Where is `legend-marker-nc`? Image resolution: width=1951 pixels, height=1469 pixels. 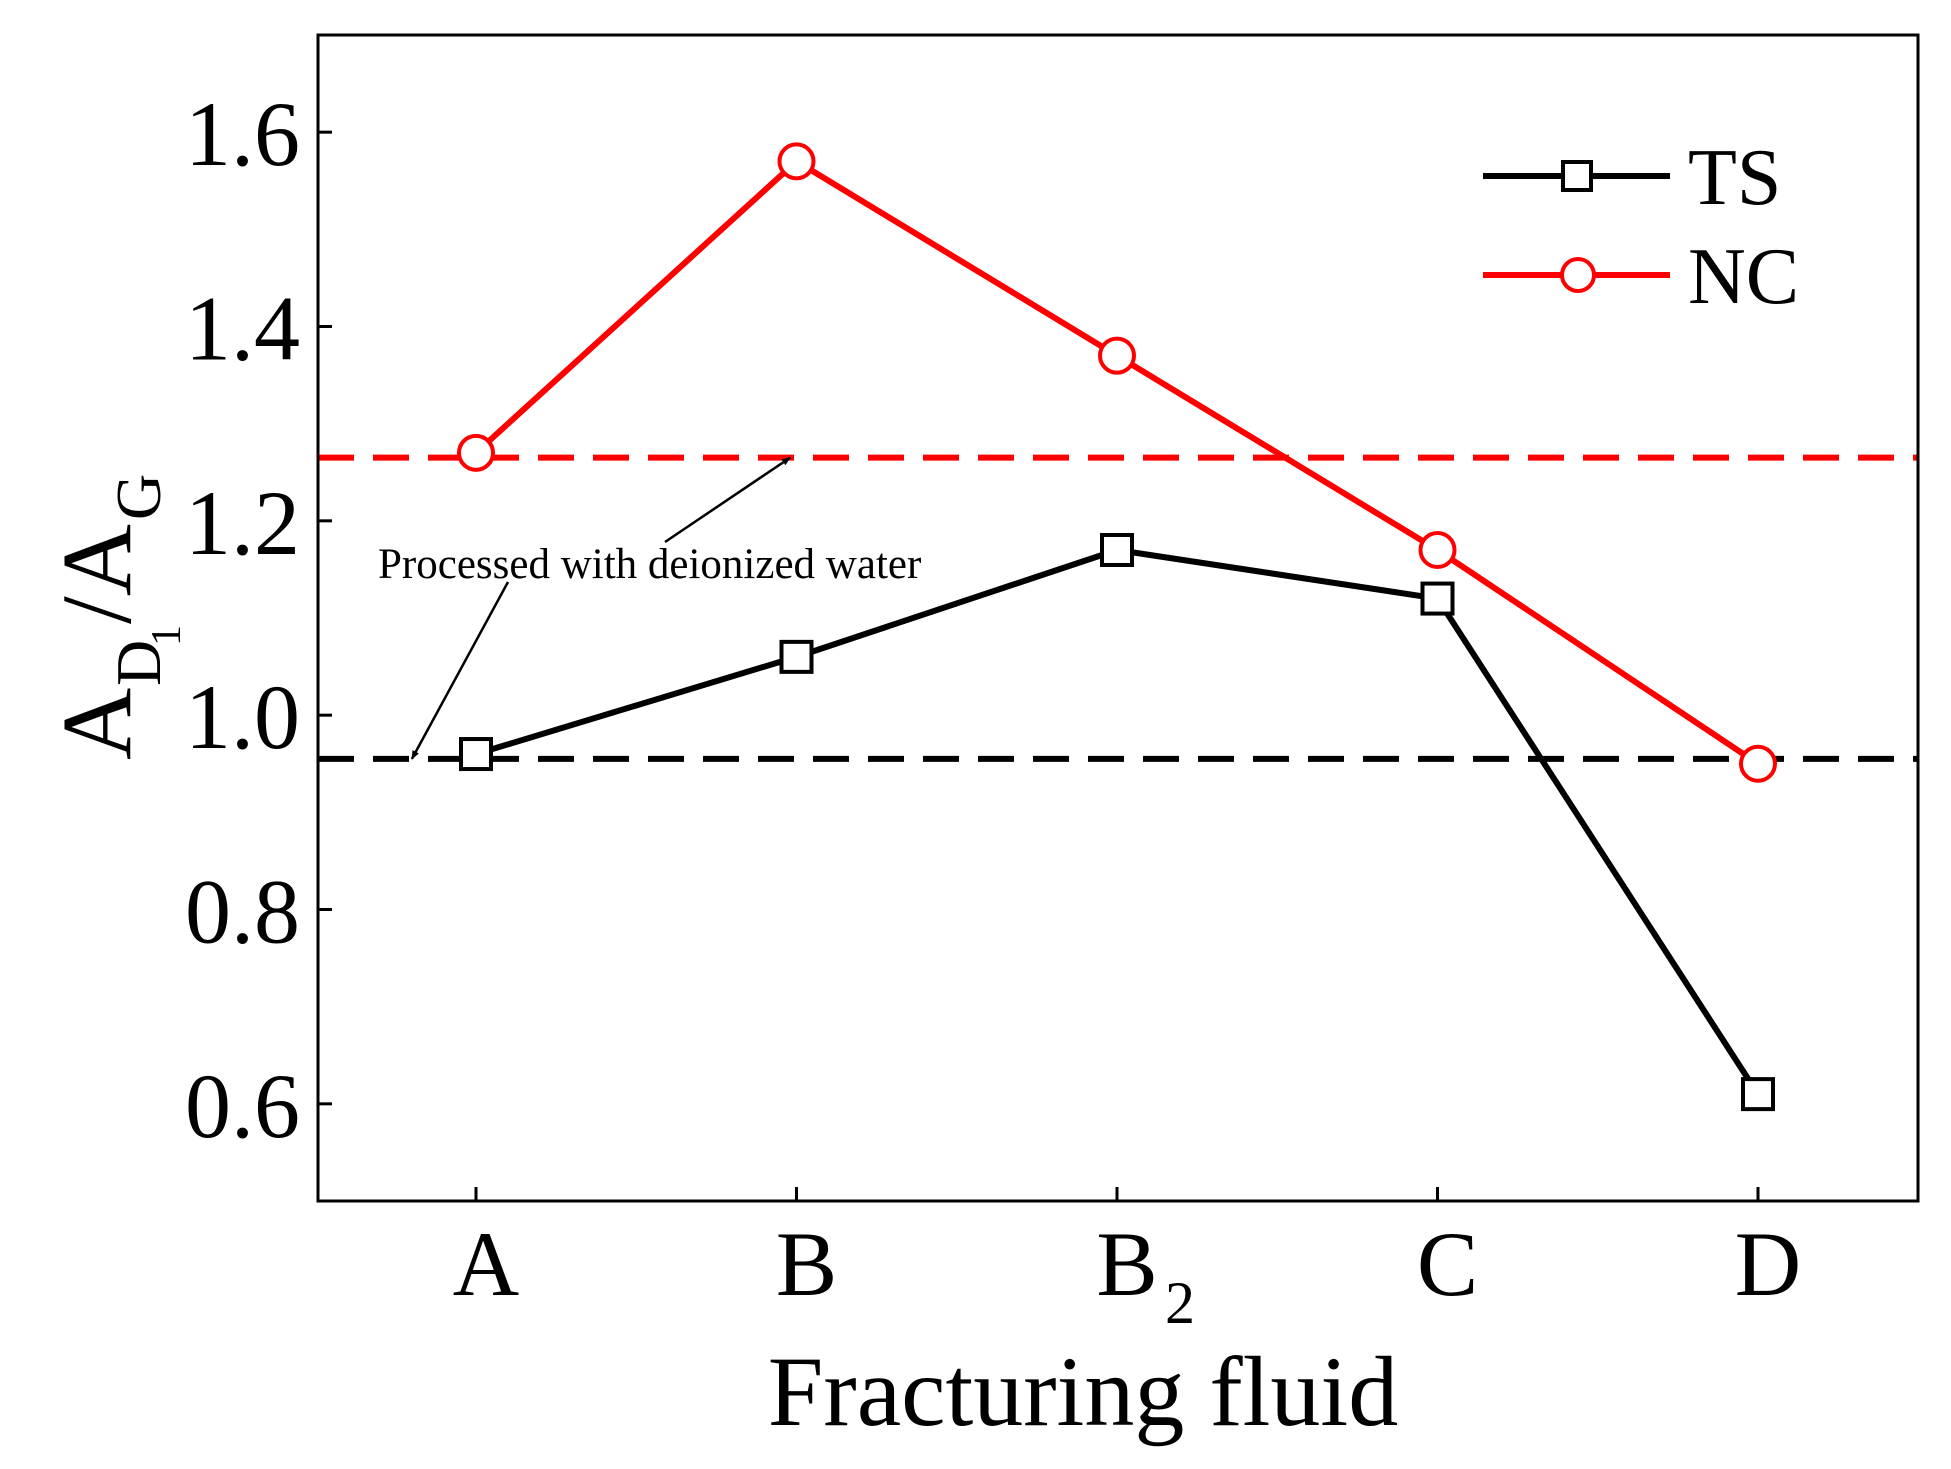 legend-marker-nc is located at coordinates (1578, 275).